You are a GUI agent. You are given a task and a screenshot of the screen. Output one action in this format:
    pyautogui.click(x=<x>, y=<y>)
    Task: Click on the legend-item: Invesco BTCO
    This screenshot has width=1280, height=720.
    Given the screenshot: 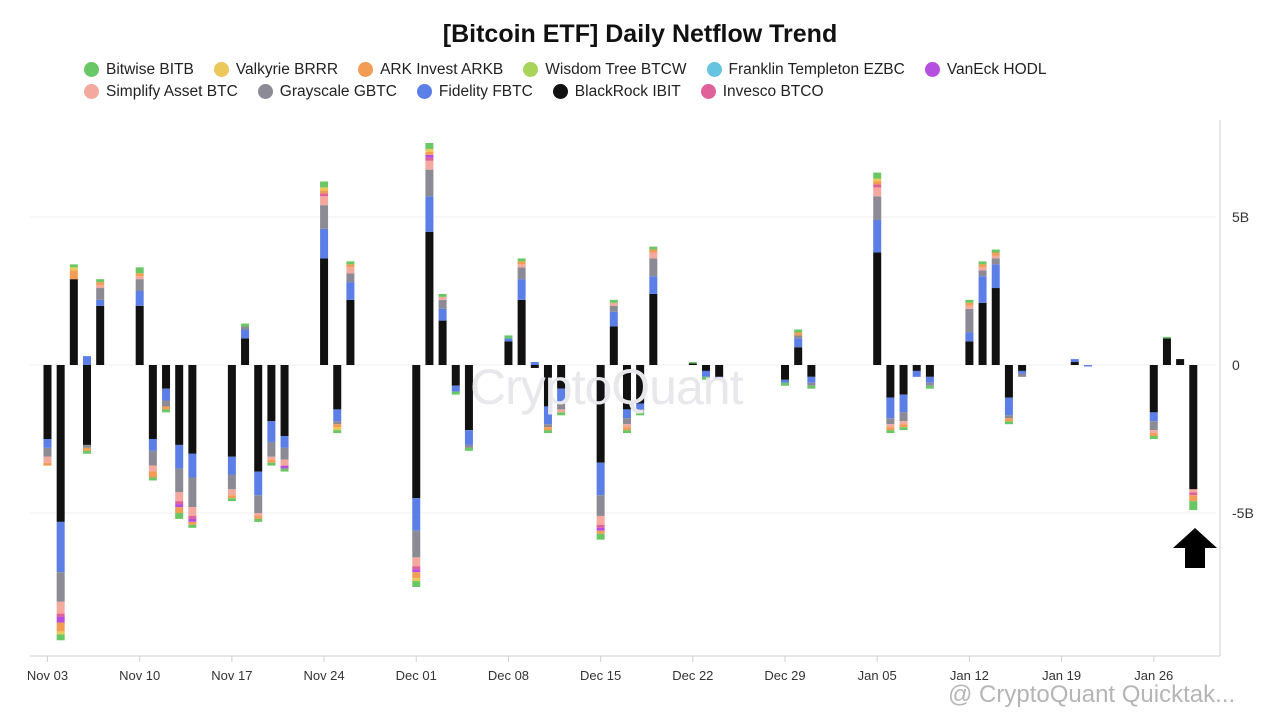 What is the action you would take?
    pyautogui.click(x=762, y=91)
    